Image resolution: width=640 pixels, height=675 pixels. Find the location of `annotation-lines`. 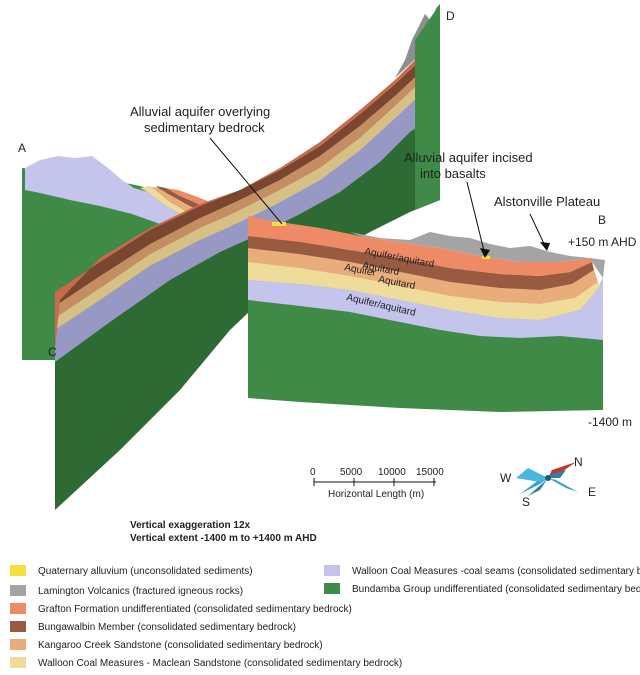

annotation-lines is located at coordinates (379, 197).